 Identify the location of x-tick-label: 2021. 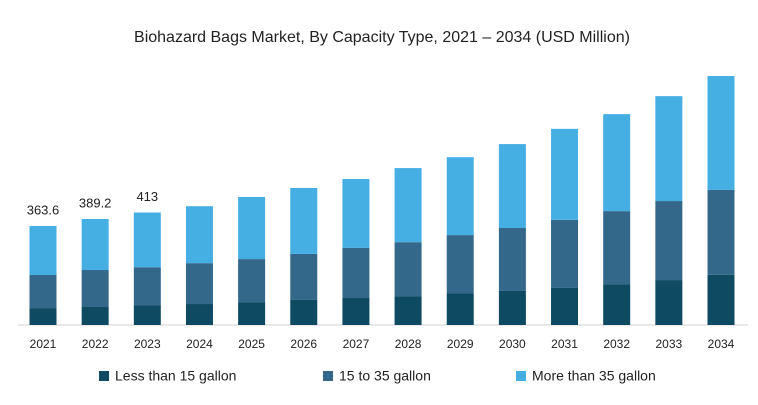
(43, 344).